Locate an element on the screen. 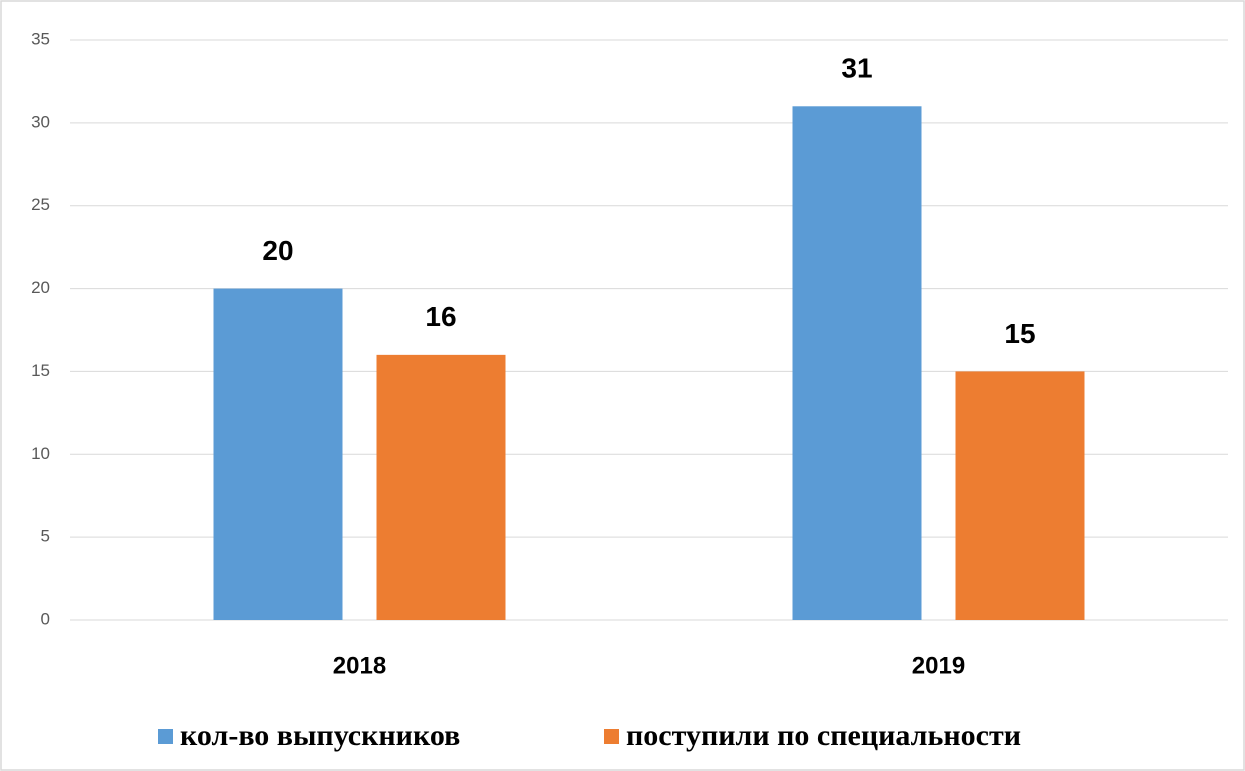  legend-label: кол-во выпускников is located at coordinates (320, 735).